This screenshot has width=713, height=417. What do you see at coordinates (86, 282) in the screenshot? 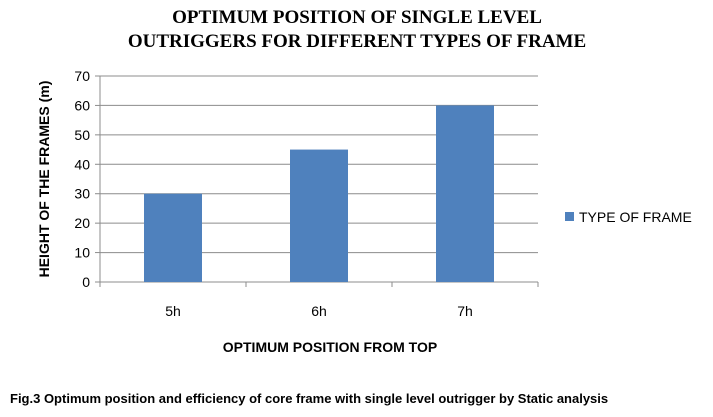
I see `y-tick-label: 0` at bounding box center [86, 282].